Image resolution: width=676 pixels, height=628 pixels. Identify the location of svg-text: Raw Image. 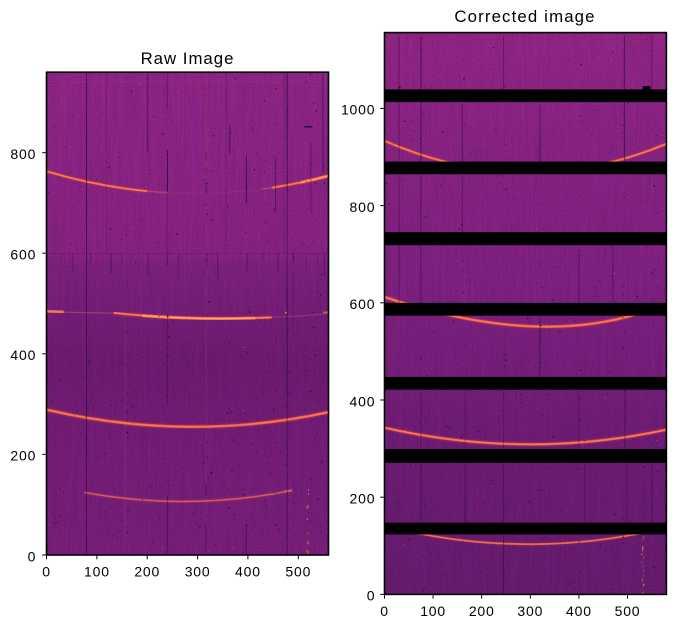
(188, 58).